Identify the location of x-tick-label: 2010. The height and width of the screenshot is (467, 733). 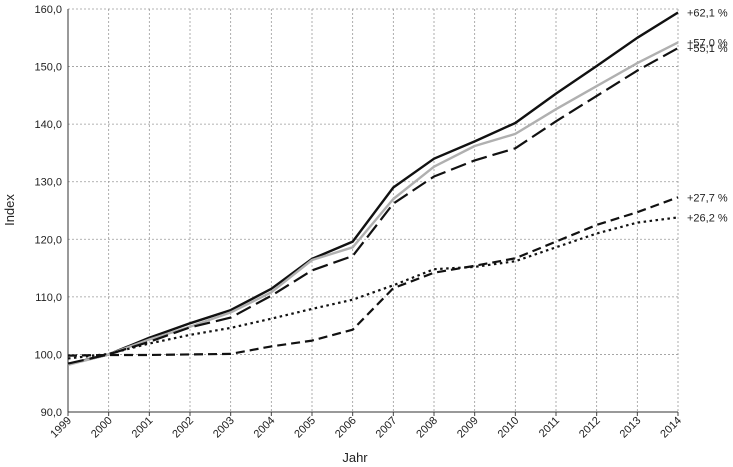
(509, 428).